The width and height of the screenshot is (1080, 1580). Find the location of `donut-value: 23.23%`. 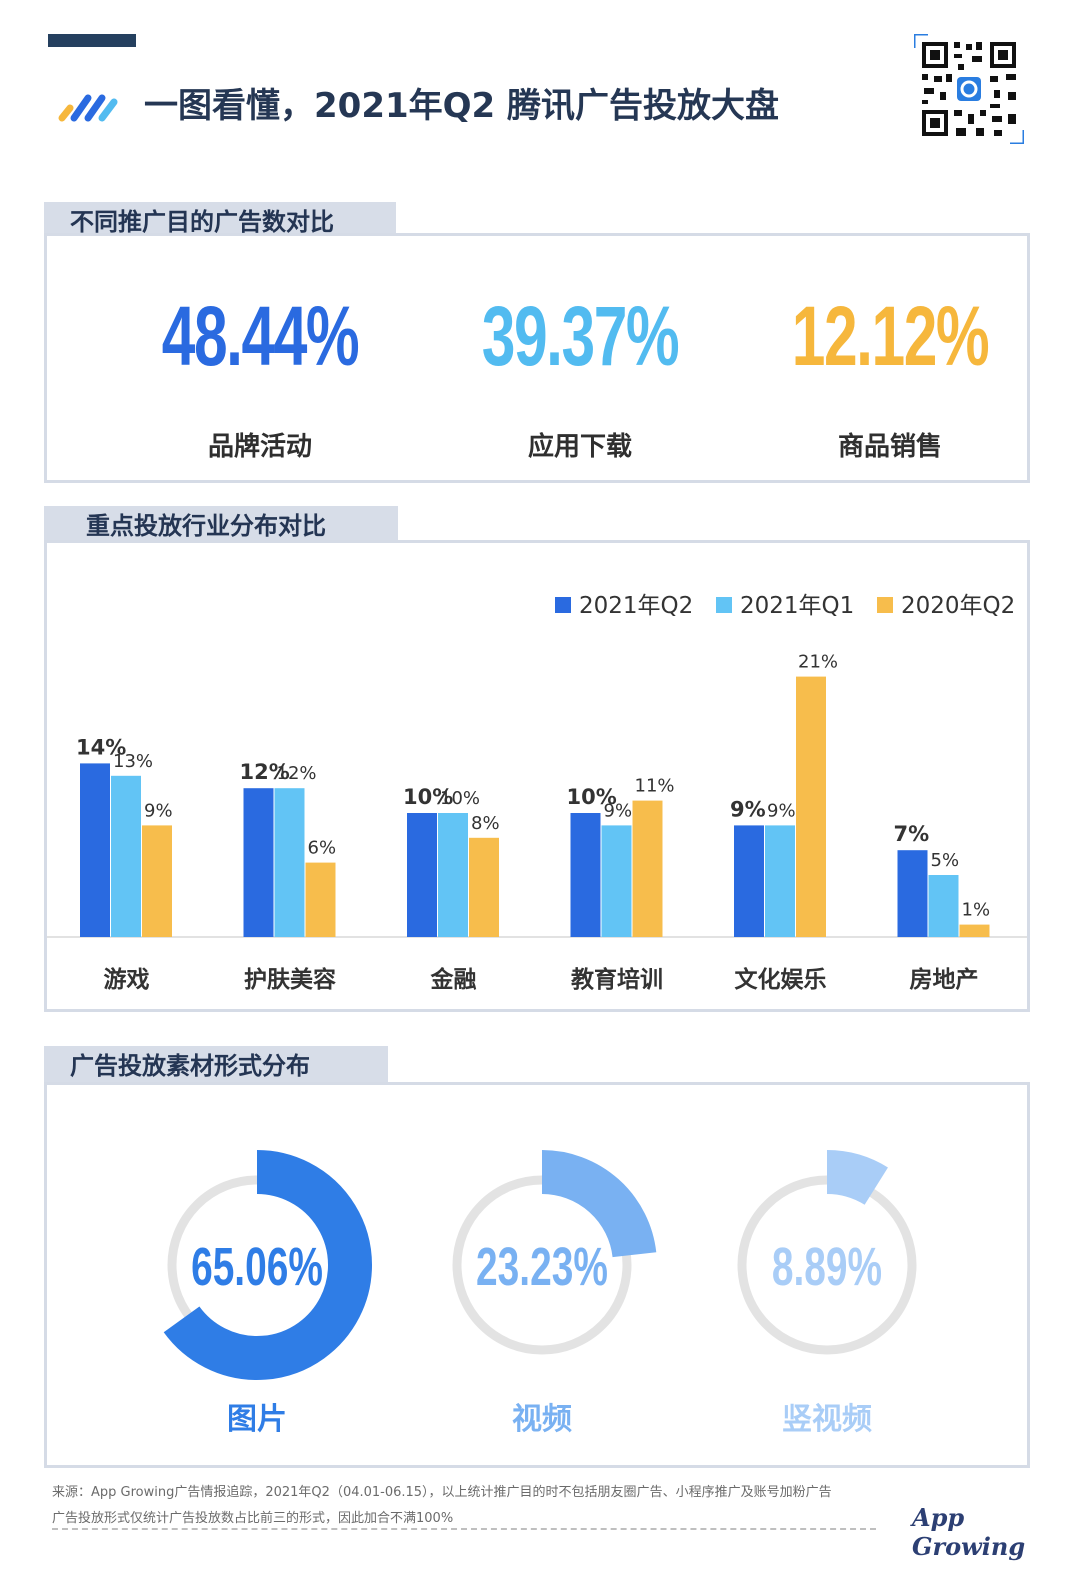

donut-value: 23.23% is located at coordinates (542, 1266).